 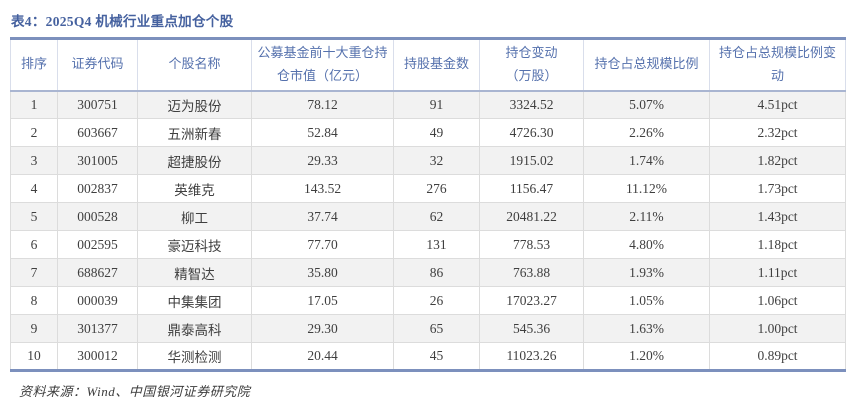 I want to click on table-row: 10 300012 华测检测 20.44 45 11023.26 1.20% 0.89pct, so click(x=428, y=356).